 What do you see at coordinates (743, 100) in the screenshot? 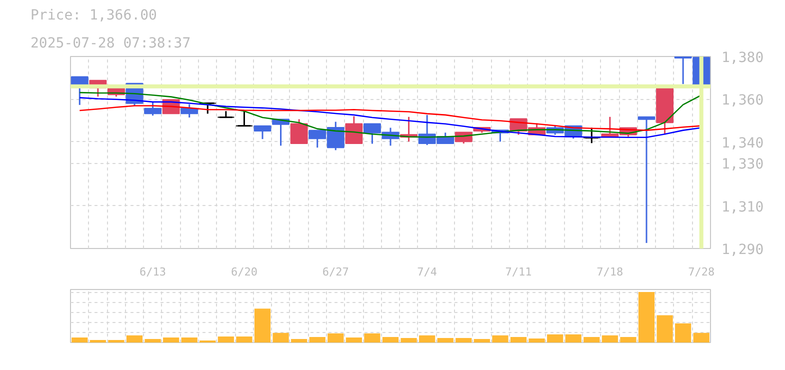
I see `y-tick-label: 1,360` at bounding box center [743, 100].